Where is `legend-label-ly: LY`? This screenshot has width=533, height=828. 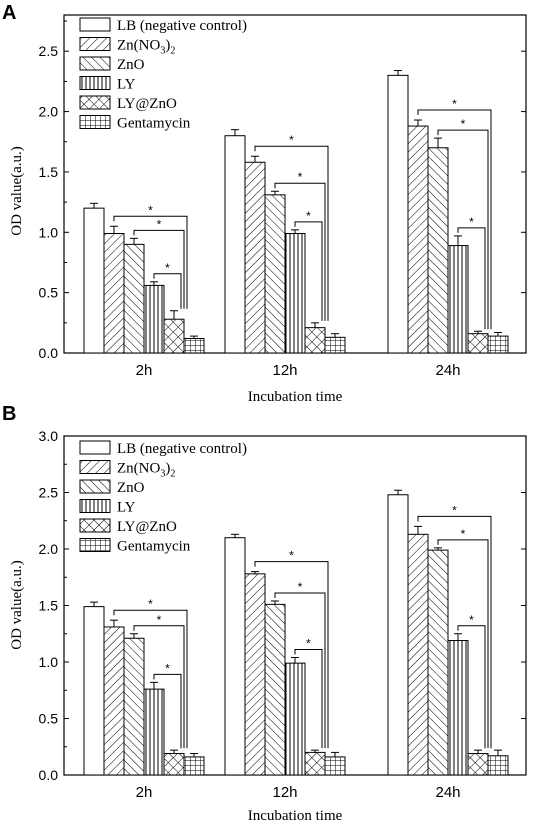
legend-label-ly: LY is located at coordinates (126, 508).